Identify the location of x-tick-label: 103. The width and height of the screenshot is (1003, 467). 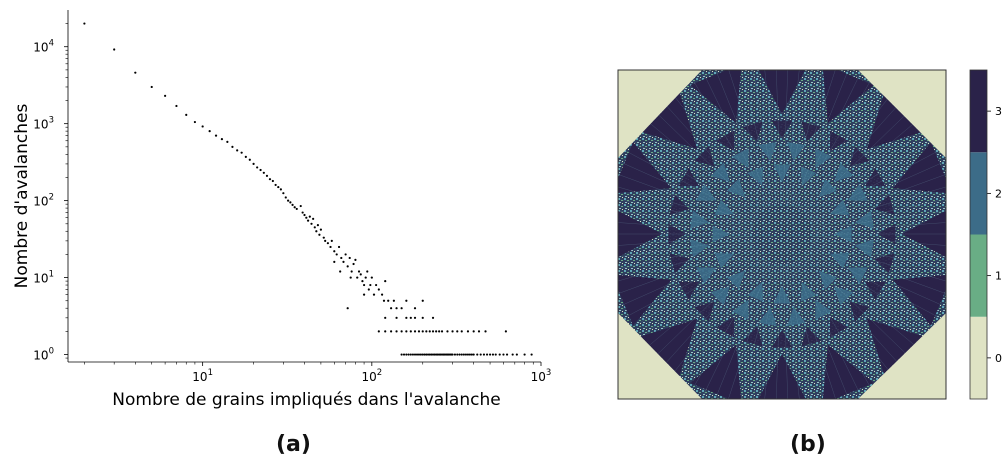
(541, 376).